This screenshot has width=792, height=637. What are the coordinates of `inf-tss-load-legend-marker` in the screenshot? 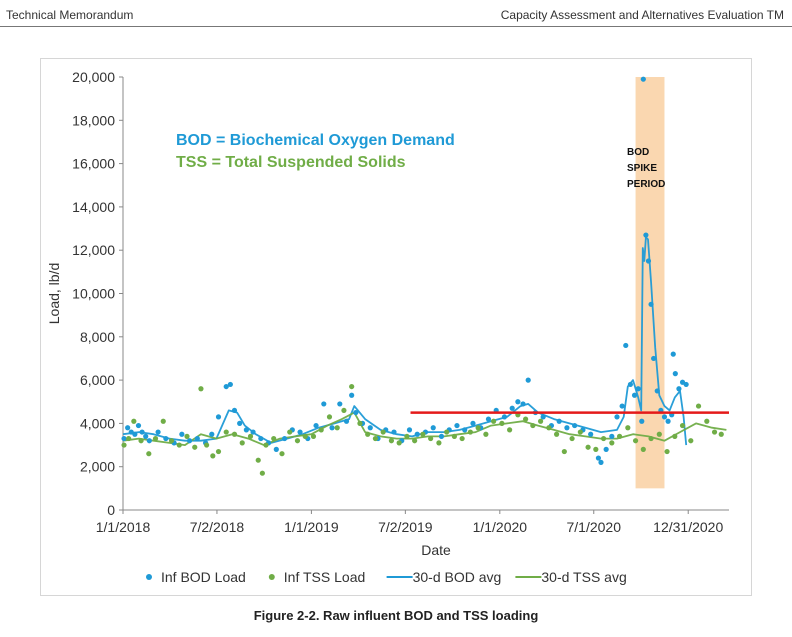 It's located at (271, 577).